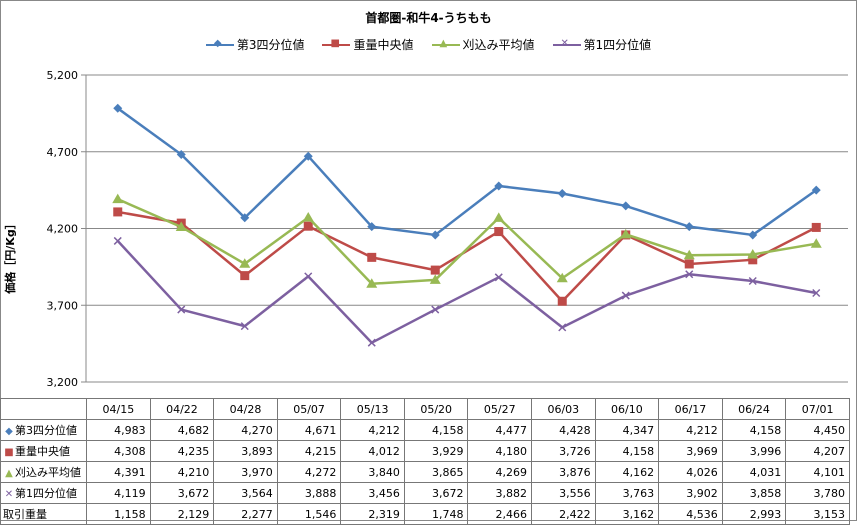 The height and width of the screenshot is (525, 857). What do you see at coordinates (309, 493) in the screenshot?
I see `data-label: 3,888` at bounding box center [309, 493].